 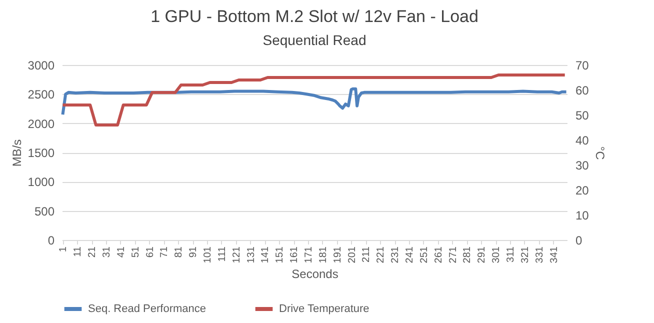 I want to click on y2-tick-label: 10, so click(x=583, y=215).